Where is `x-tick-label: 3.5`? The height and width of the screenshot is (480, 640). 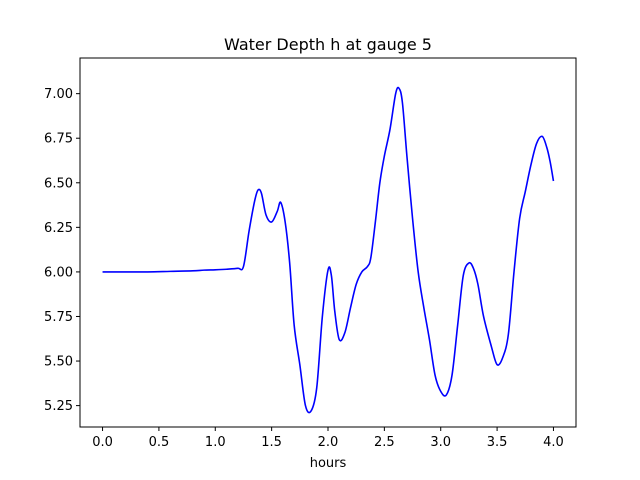 x-tick-label: 3.5 is located at coordinates (497, 442).